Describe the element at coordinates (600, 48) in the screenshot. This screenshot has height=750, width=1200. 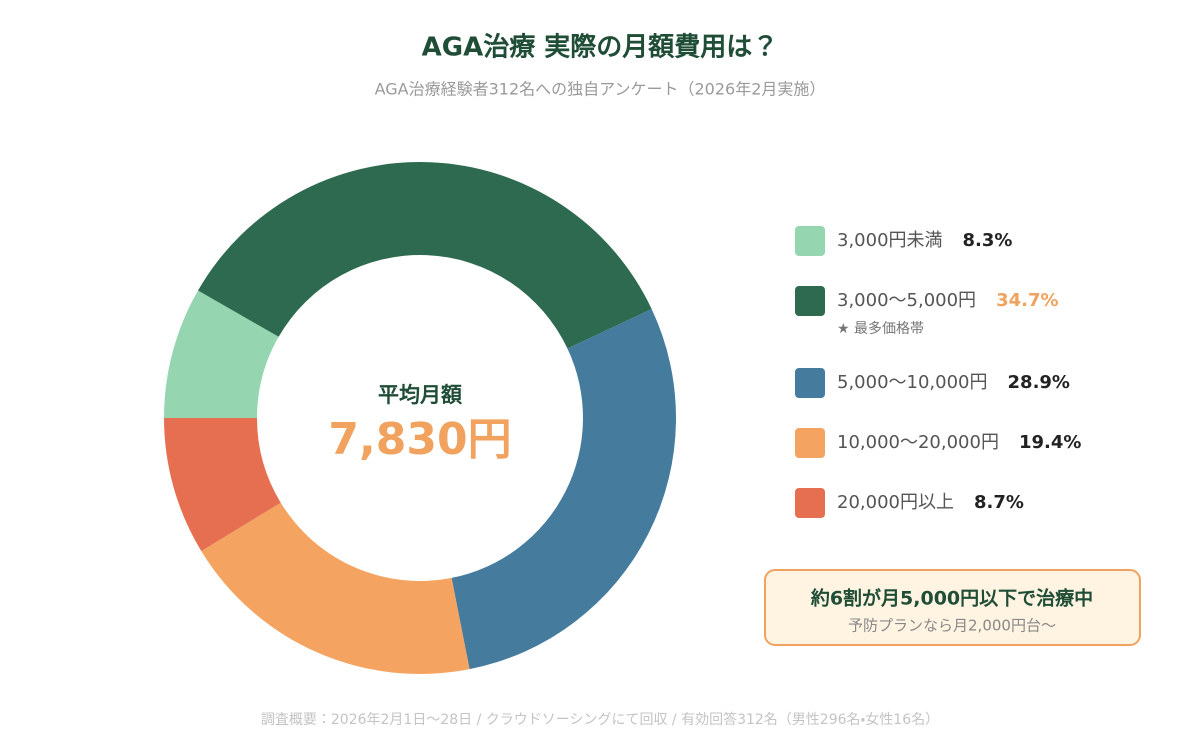
I see `chart-title: AGA治療 実際の月額費用は？` at that location.